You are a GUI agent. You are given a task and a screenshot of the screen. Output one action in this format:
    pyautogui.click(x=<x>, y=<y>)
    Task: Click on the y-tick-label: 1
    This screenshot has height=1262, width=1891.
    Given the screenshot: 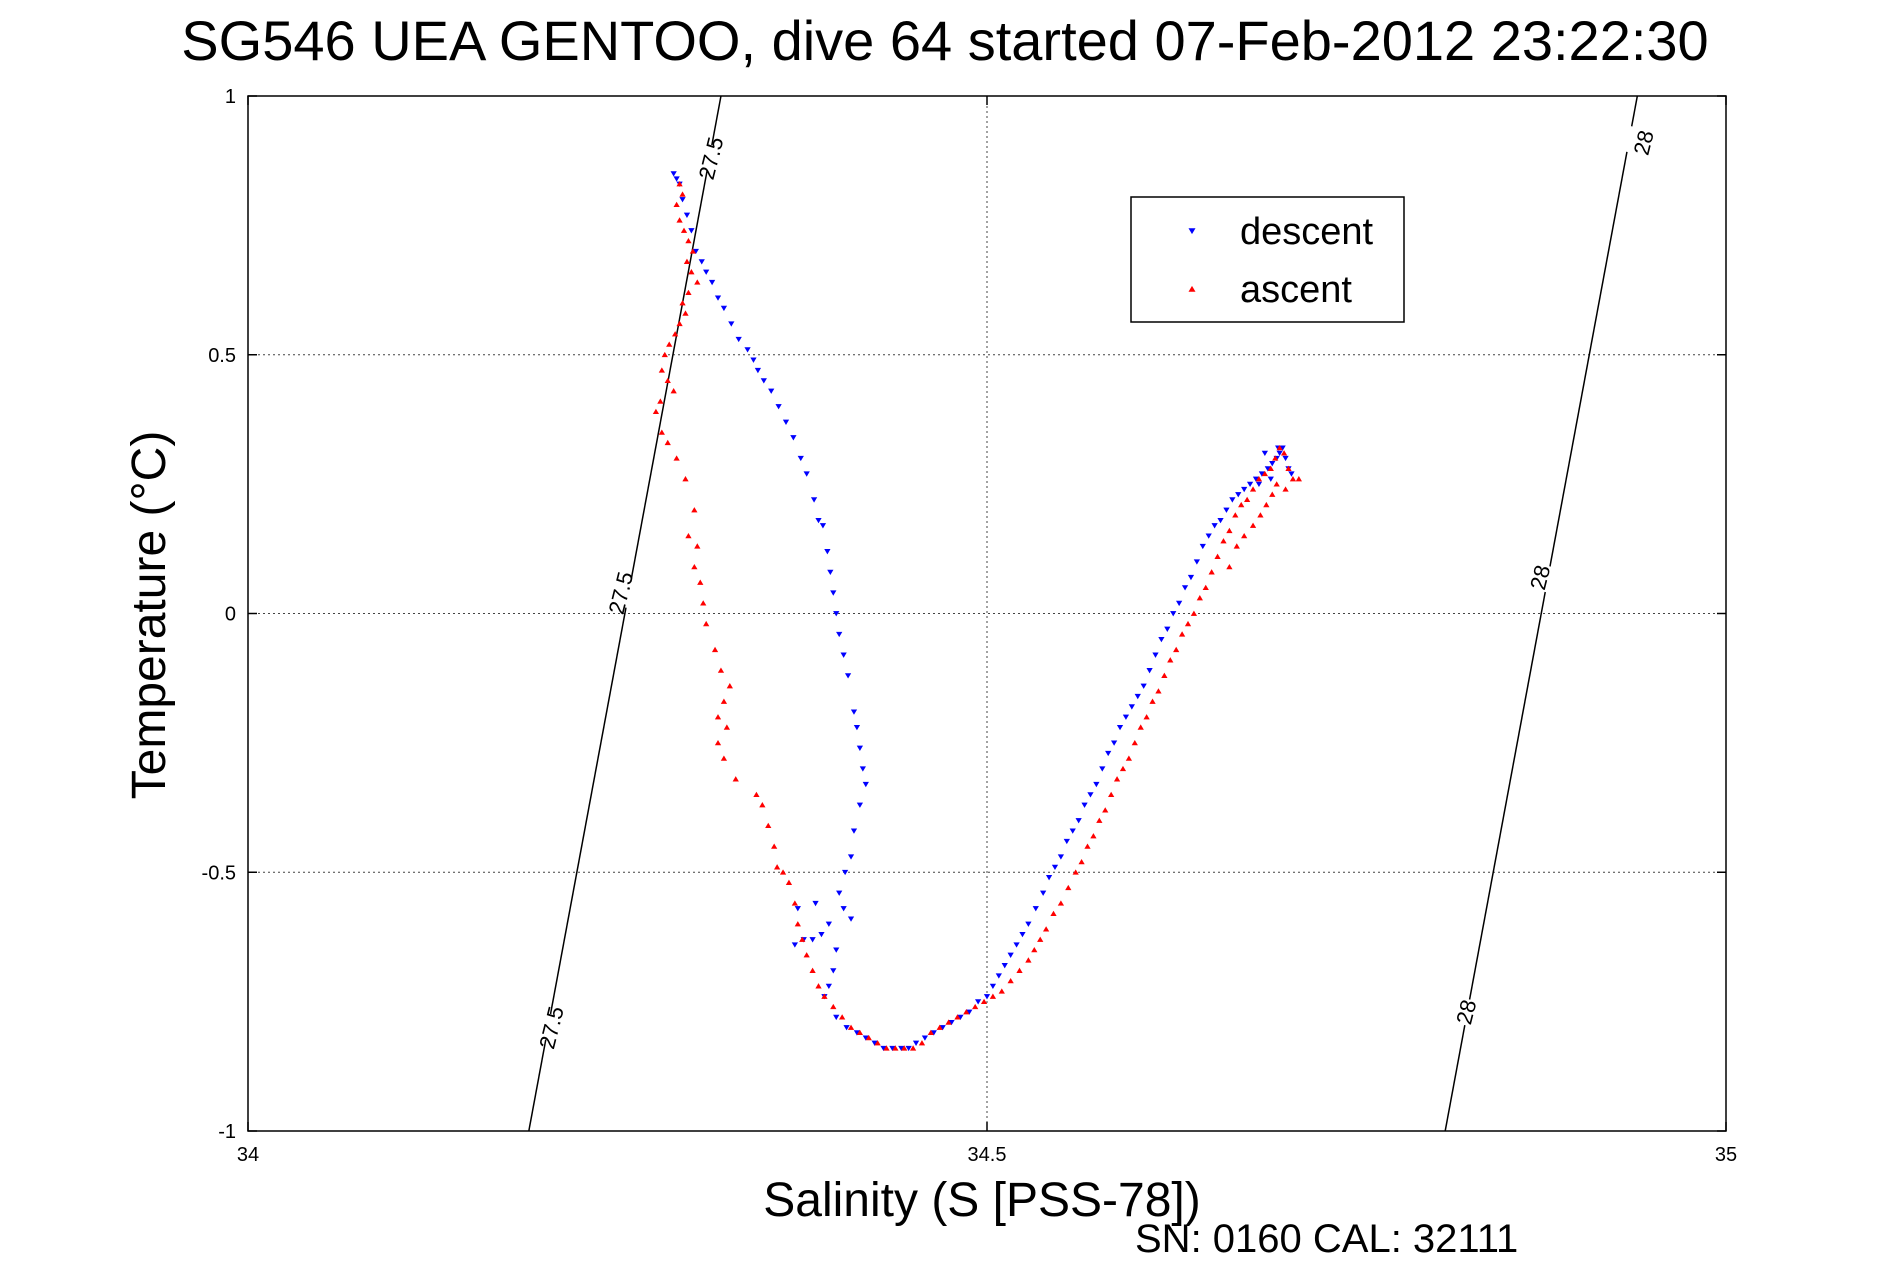 What is the action you would take?
    pyautogui.click(x=230, y=97)
    